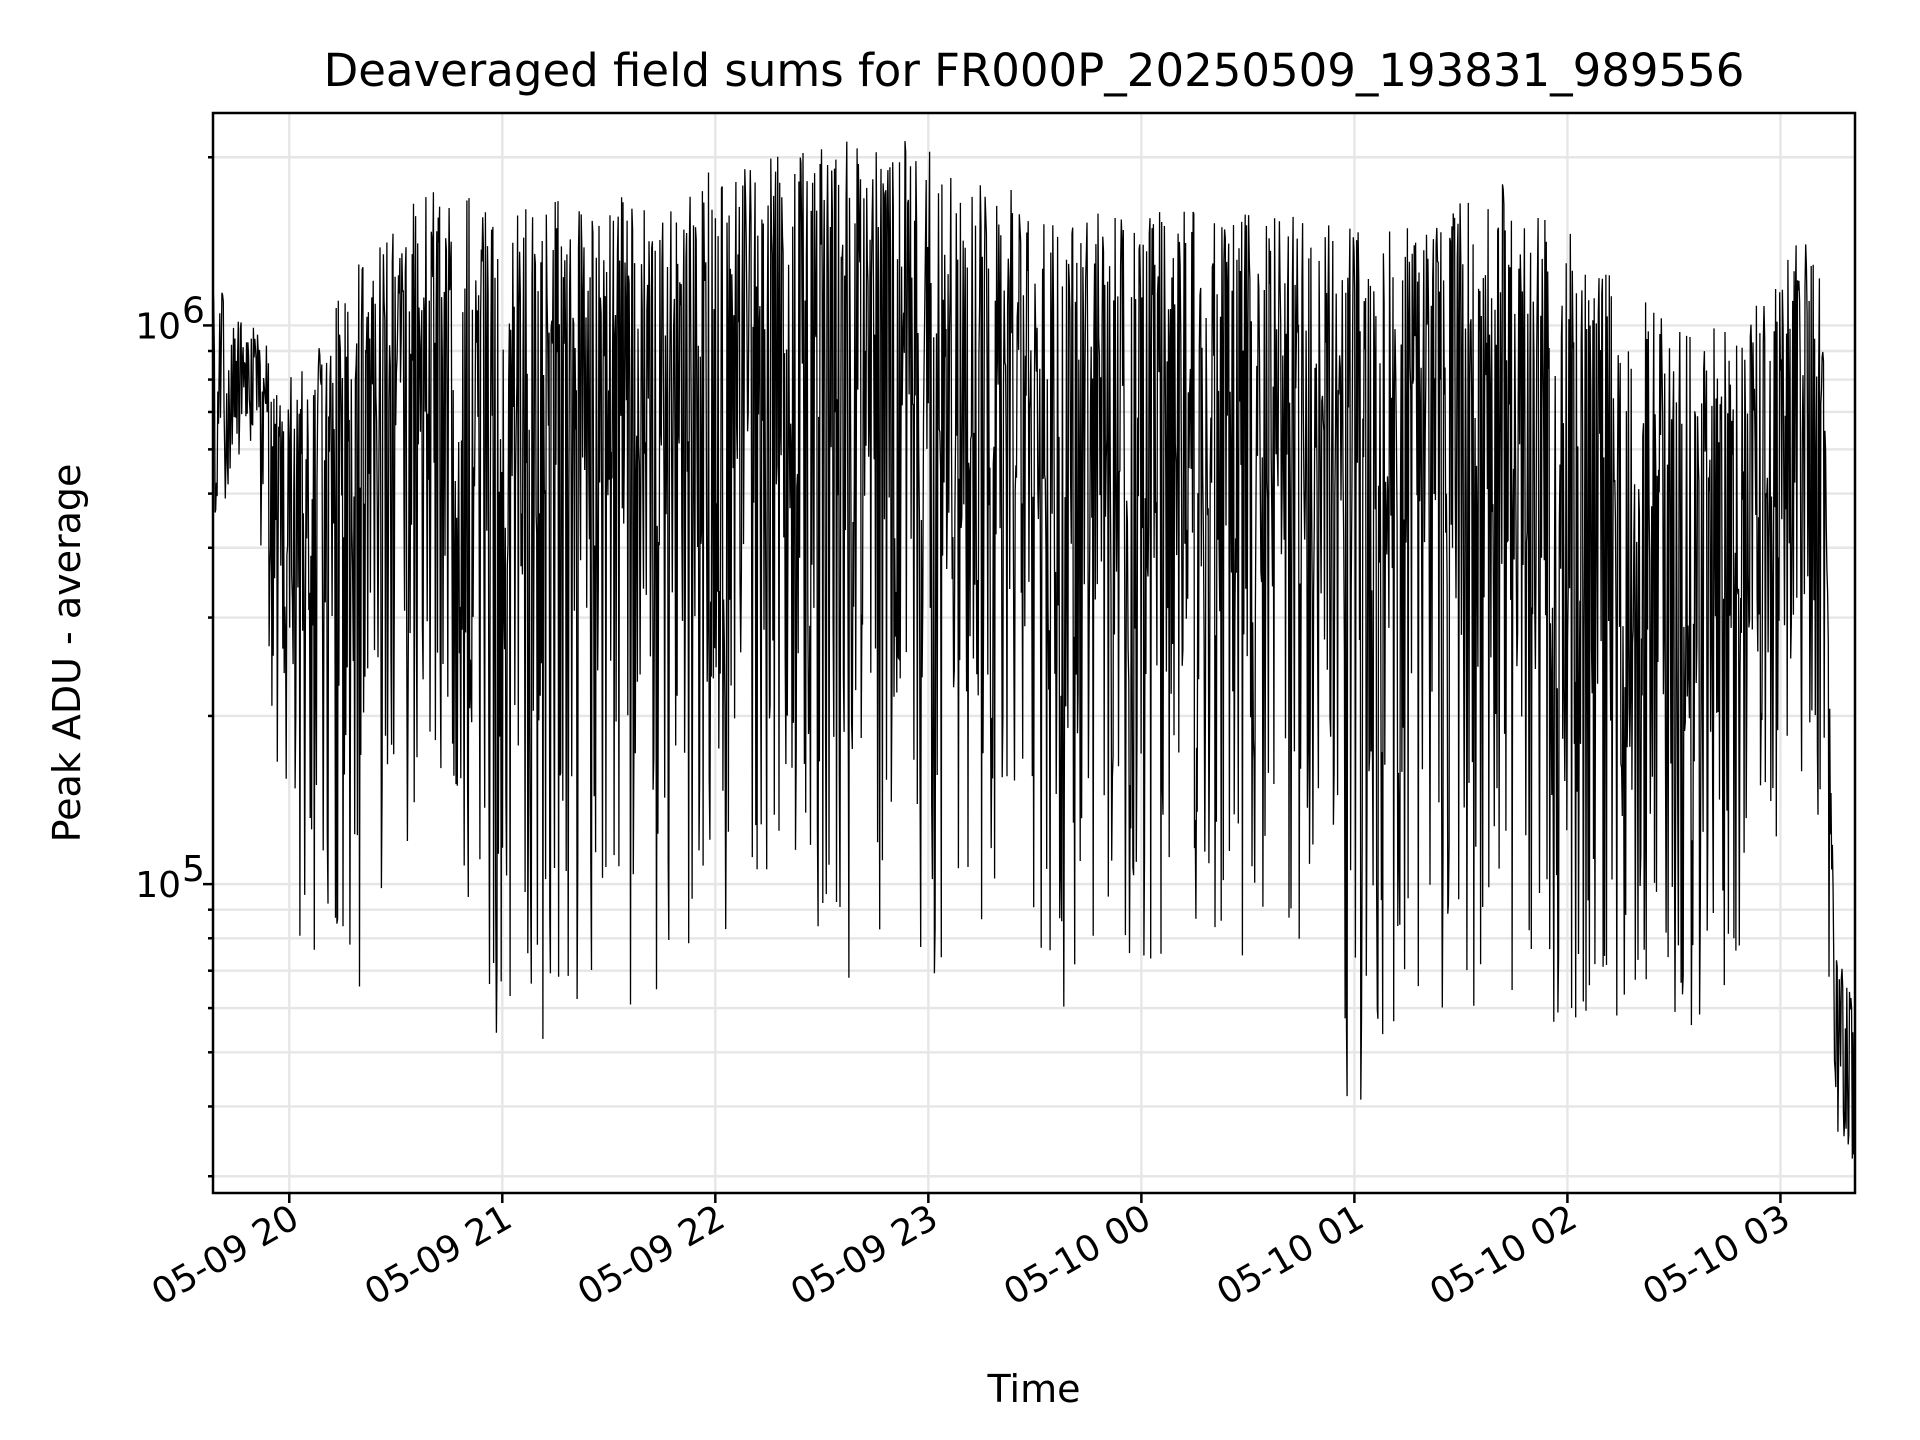  Describe the element at coordinates (193, 310) in the screenshot. I see `y-tick-label-exponent: 6` at that location.